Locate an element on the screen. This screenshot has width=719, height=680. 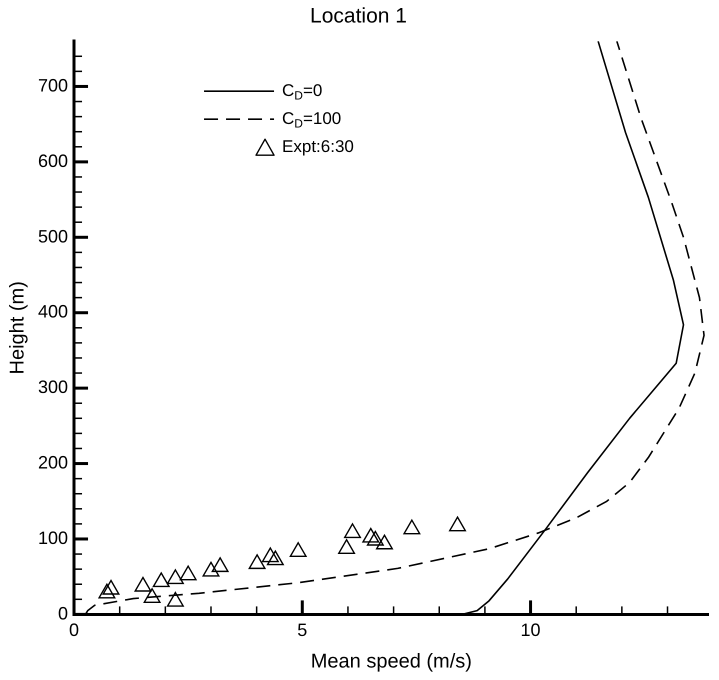
y-tick-label: 700 is located at coordinates (53, 85).